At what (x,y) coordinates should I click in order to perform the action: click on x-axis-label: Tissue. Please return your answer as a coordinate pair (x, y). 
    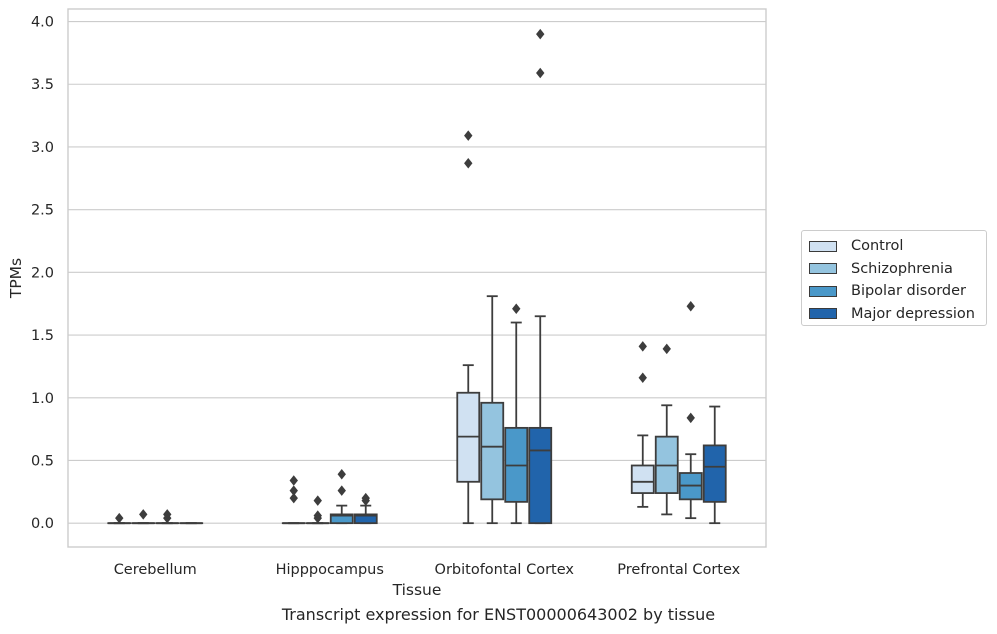
    Looking at the image, I should click on (417, 590).